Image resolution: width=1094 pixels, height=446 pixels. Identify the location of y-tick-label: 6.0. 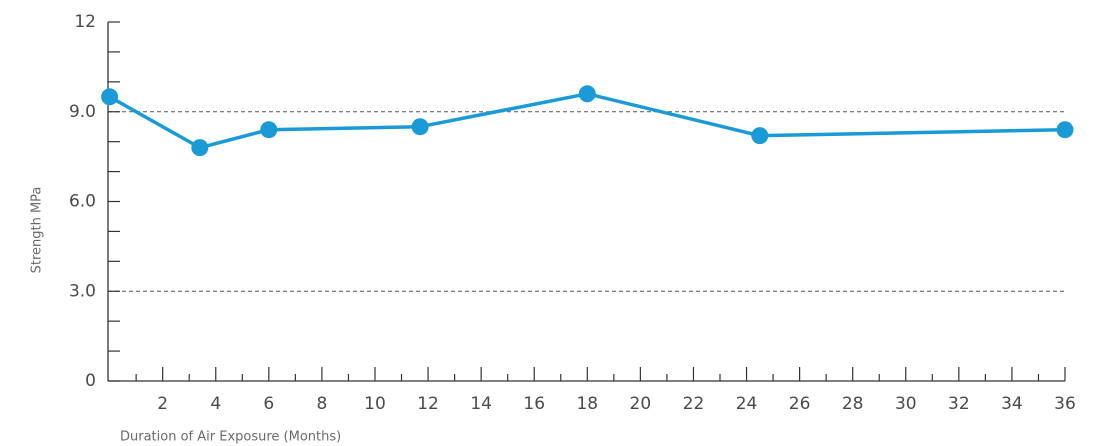
(82, 202).